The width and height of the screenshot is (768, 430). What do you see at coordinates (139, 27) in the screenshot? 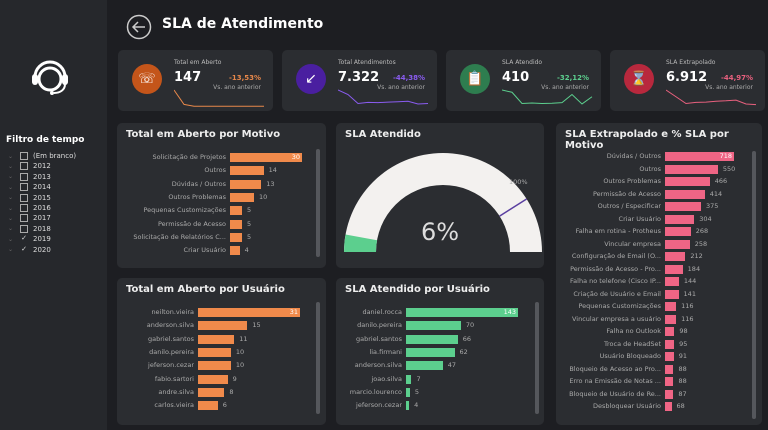
I see `back-arrow-icon` at bounding box center [139, 27].